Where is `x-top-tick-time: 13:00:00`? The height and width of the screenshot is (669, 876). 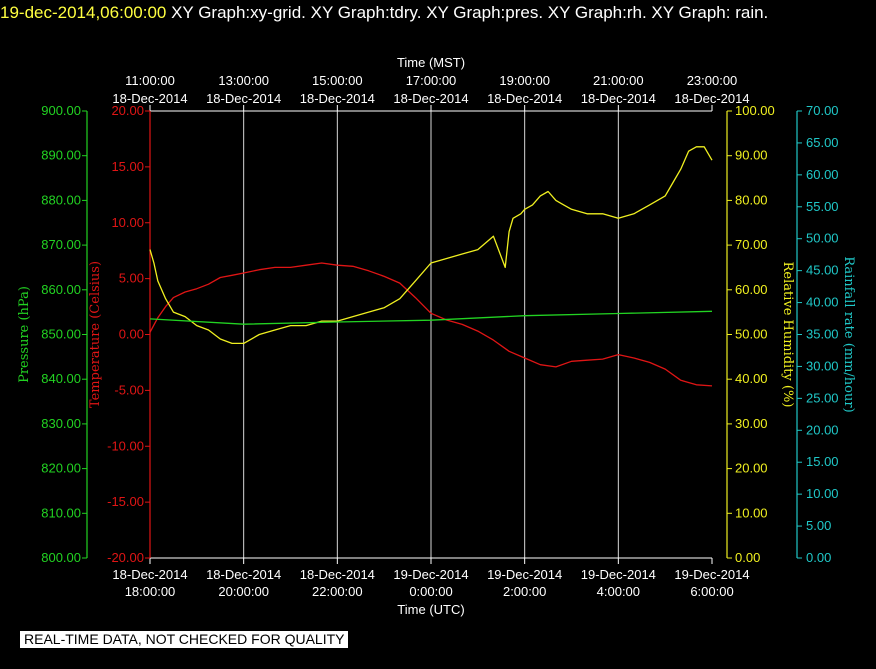 x-top-tick-time: 13:00:00 is located at coordinates (243, 80).